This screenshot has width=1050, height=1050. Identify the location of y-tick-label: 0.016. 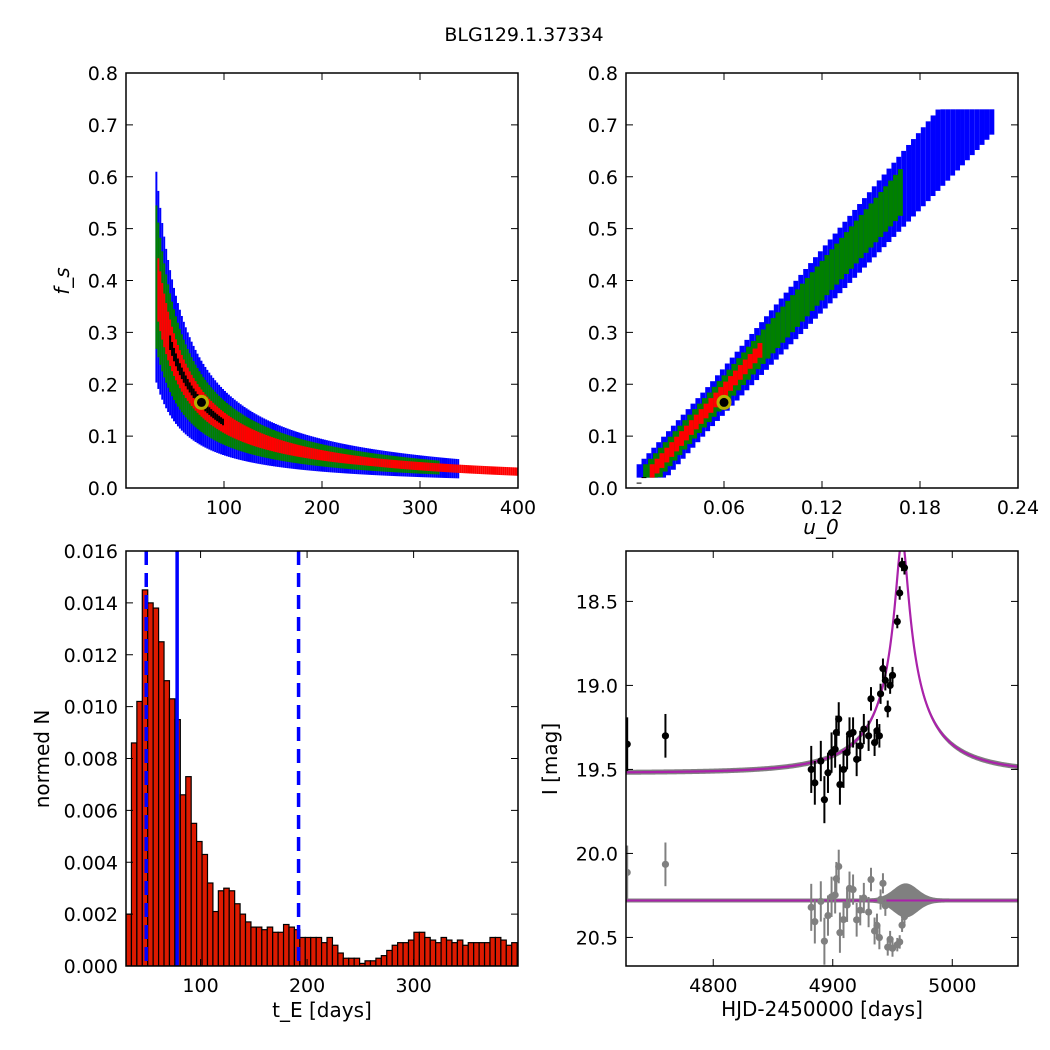
(91, 552).